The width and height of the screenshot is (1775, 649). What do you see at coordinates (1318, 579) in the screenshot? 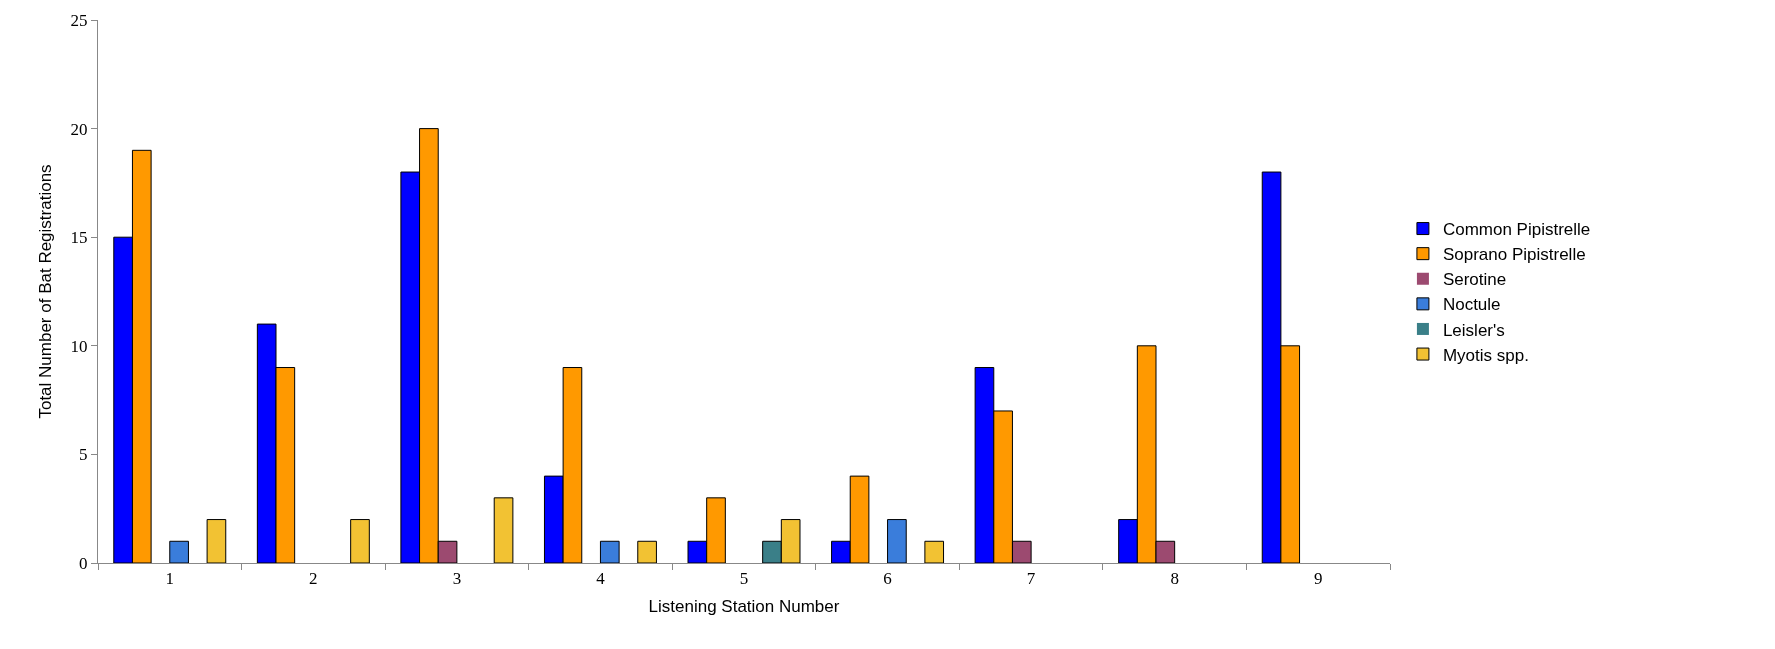
I see `x-tick-label: 9` at bounding box center [1318, 579].